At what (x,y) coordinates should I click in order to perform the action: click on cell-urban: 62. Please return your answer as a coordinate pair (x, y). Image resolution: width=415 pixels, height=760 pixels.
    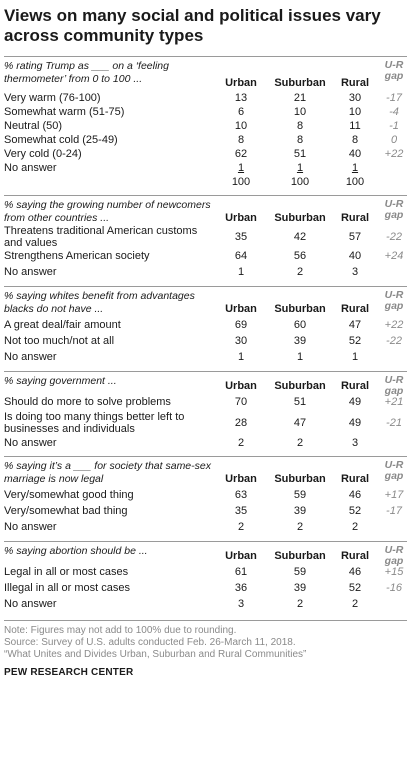
    Looking at the image, I should click on (241, 153).